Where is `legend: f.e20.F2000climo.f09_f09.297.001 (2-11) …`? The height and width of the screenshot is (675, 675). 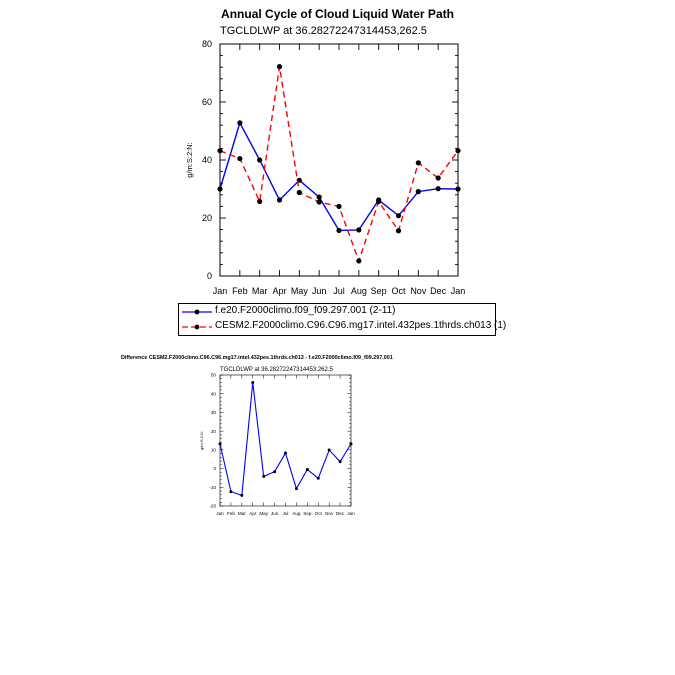
legend: f.e20.F2000climo.f09_f09.297.001 (2-11) … is located at coordinates (342, 319).